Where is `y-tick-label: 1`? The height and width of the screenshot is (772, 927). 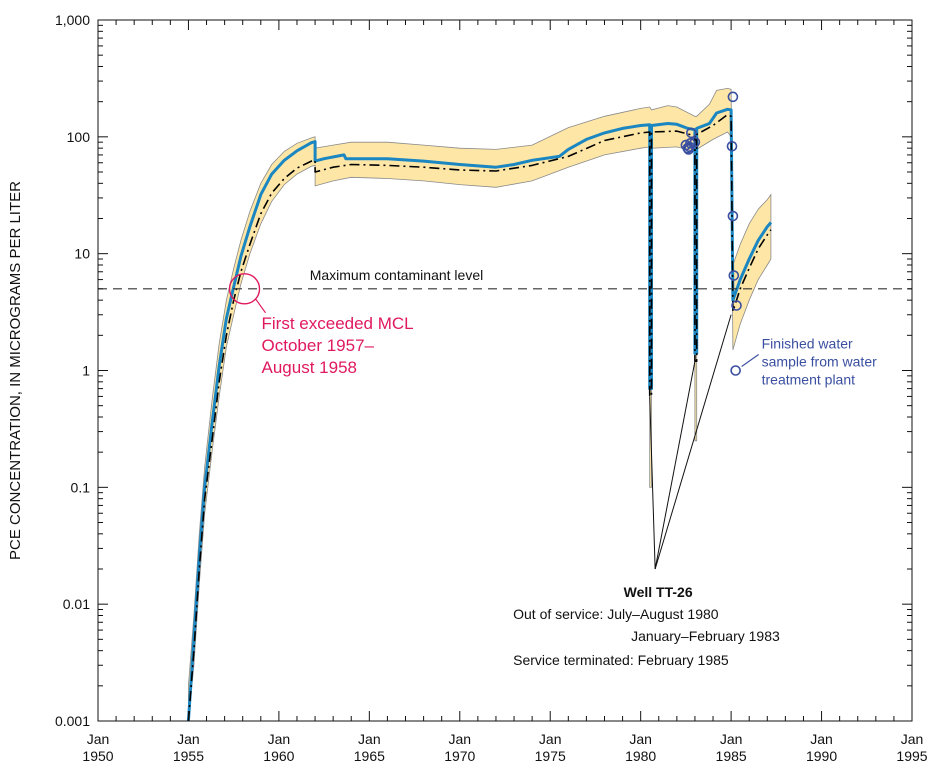 y-tick-label: 1 is located at coordinates (86, 371).